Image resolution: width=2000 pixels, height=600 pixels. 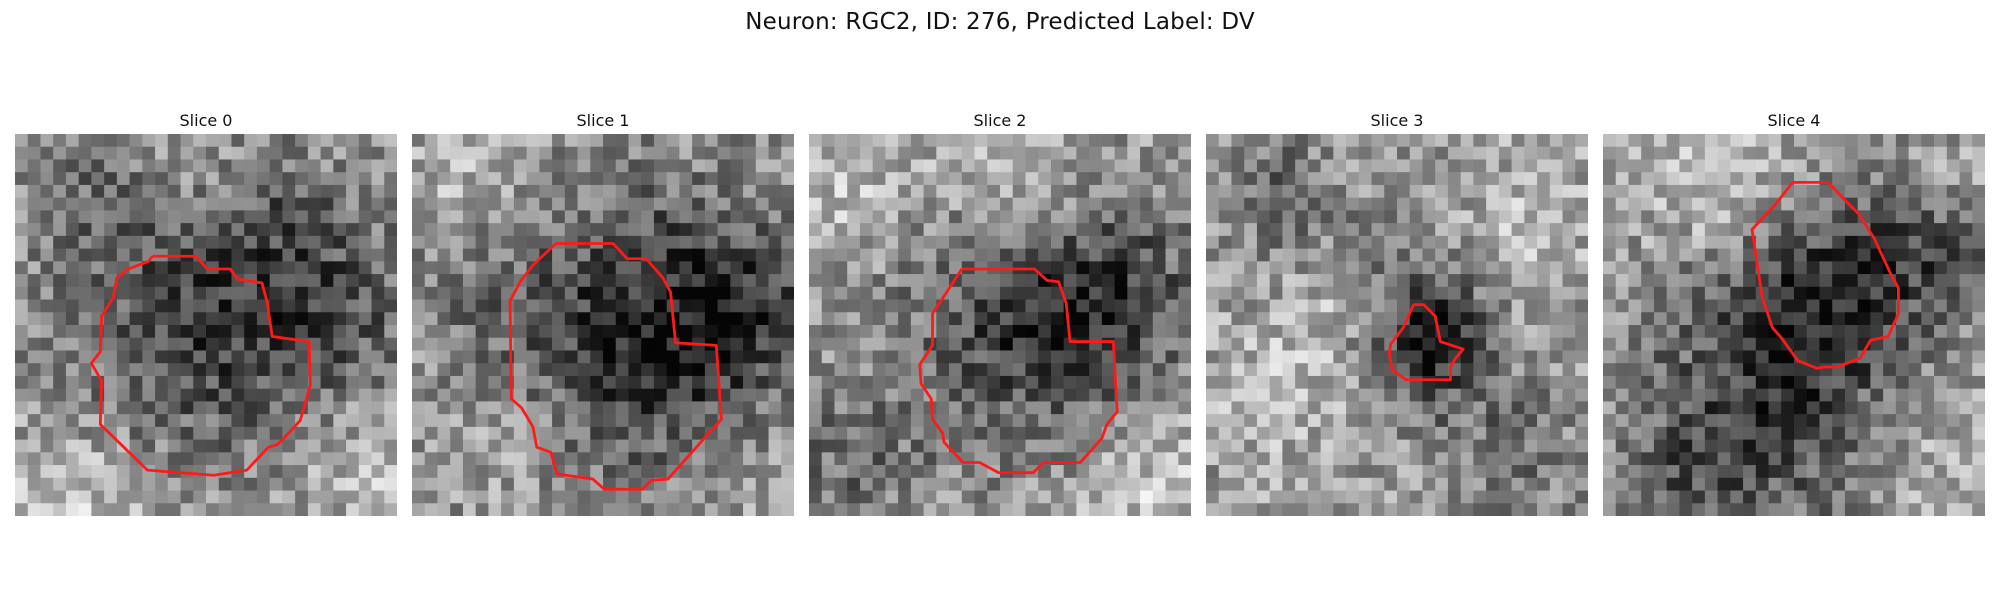 What do you see at coordinates (1397, 120) in the screenshot?
I see `slice-title-3: Slice 3` at bounding box center [1397, 120].